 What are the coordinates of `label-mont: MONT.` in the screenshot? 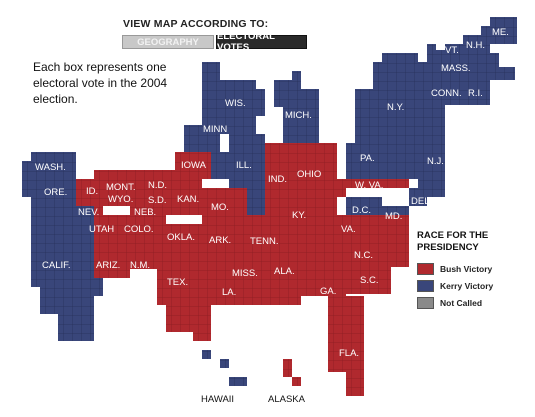 It's located at (121, 187).